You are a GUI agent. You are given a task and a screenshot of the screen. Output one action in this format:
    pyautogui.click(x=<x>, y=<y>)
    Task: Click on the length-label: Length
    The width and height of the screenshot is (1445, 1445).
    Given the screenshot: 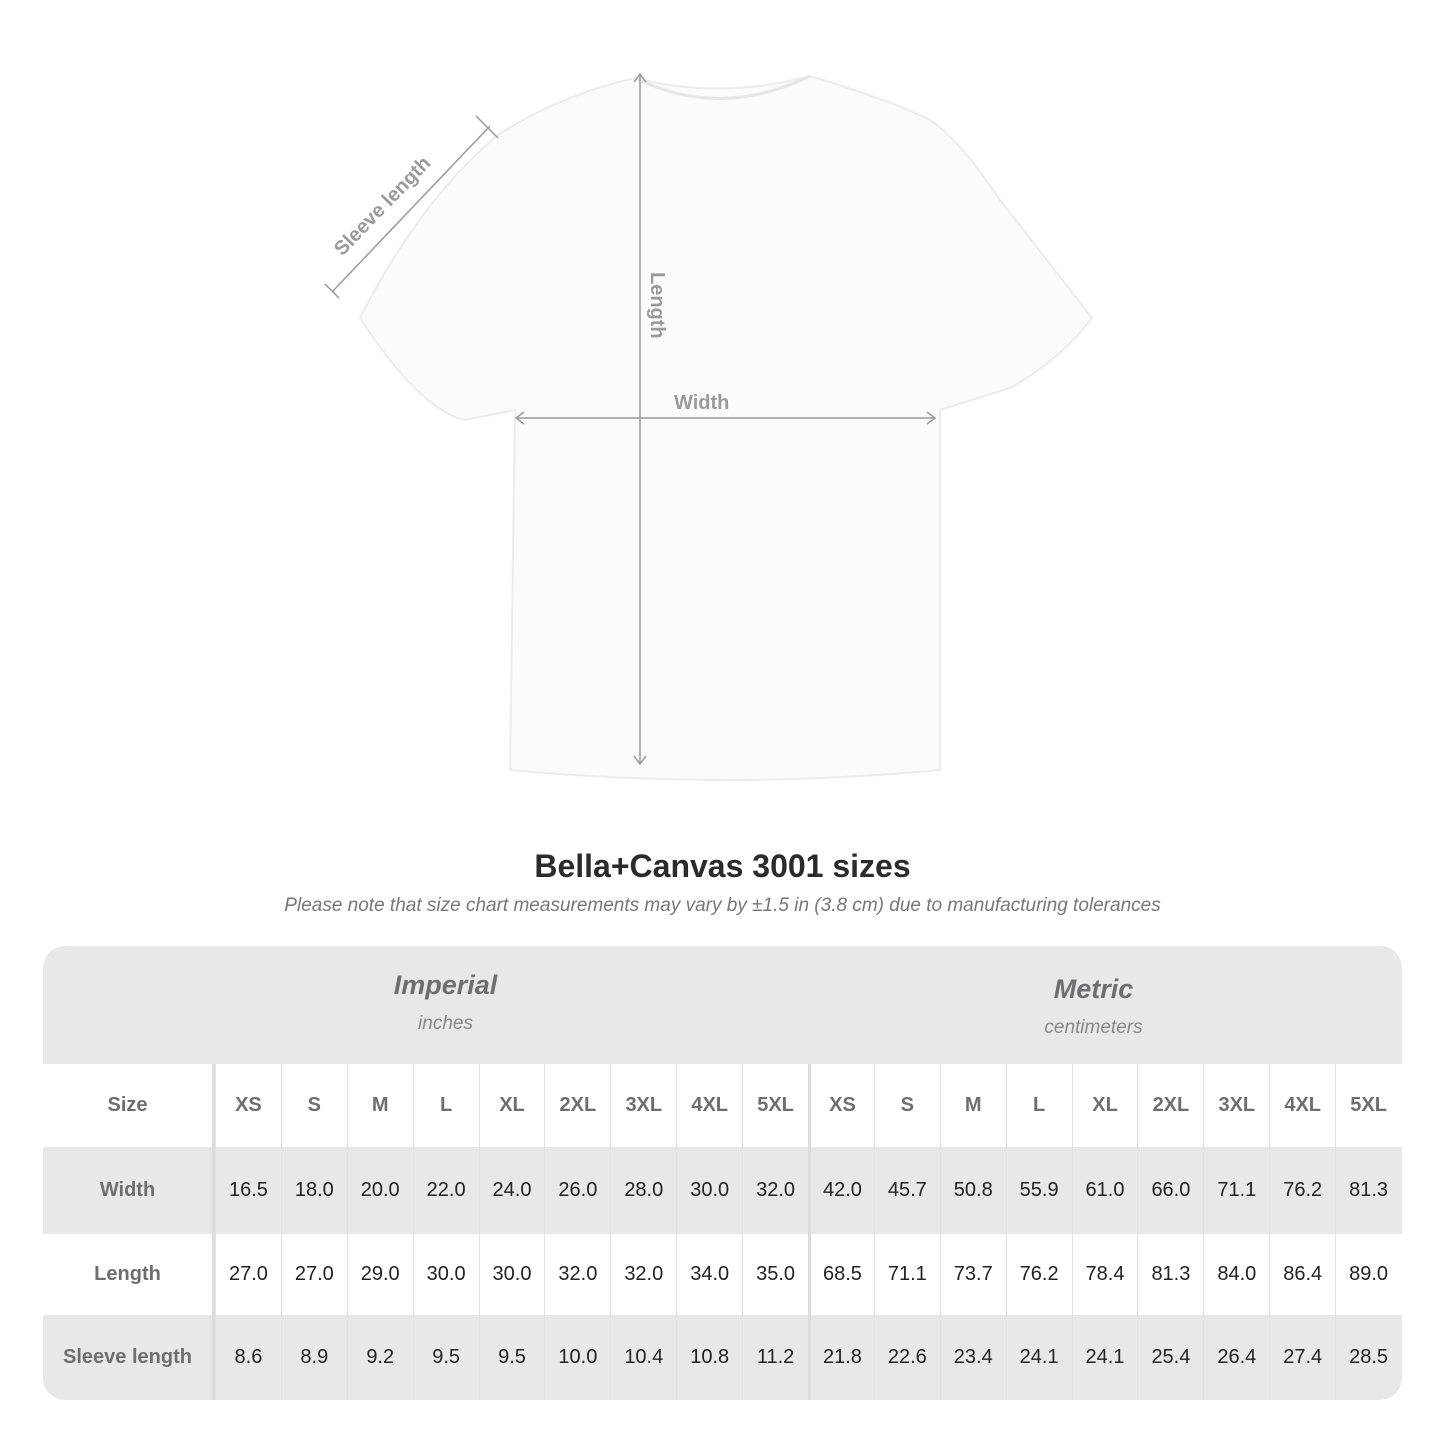 What is the action you would take?
    pyautogui.click(x=657, y=305)
    